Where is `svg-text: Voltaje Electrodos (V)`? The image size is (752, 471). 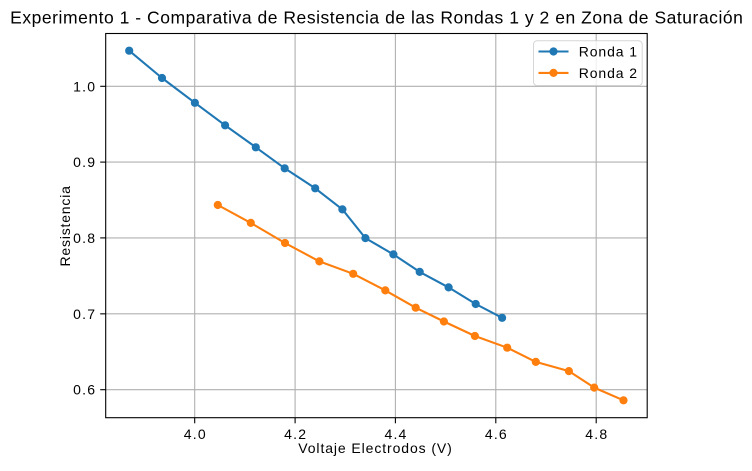
svg-text: Voltaje Electrodos (V) is located at coordinates (375, 448).